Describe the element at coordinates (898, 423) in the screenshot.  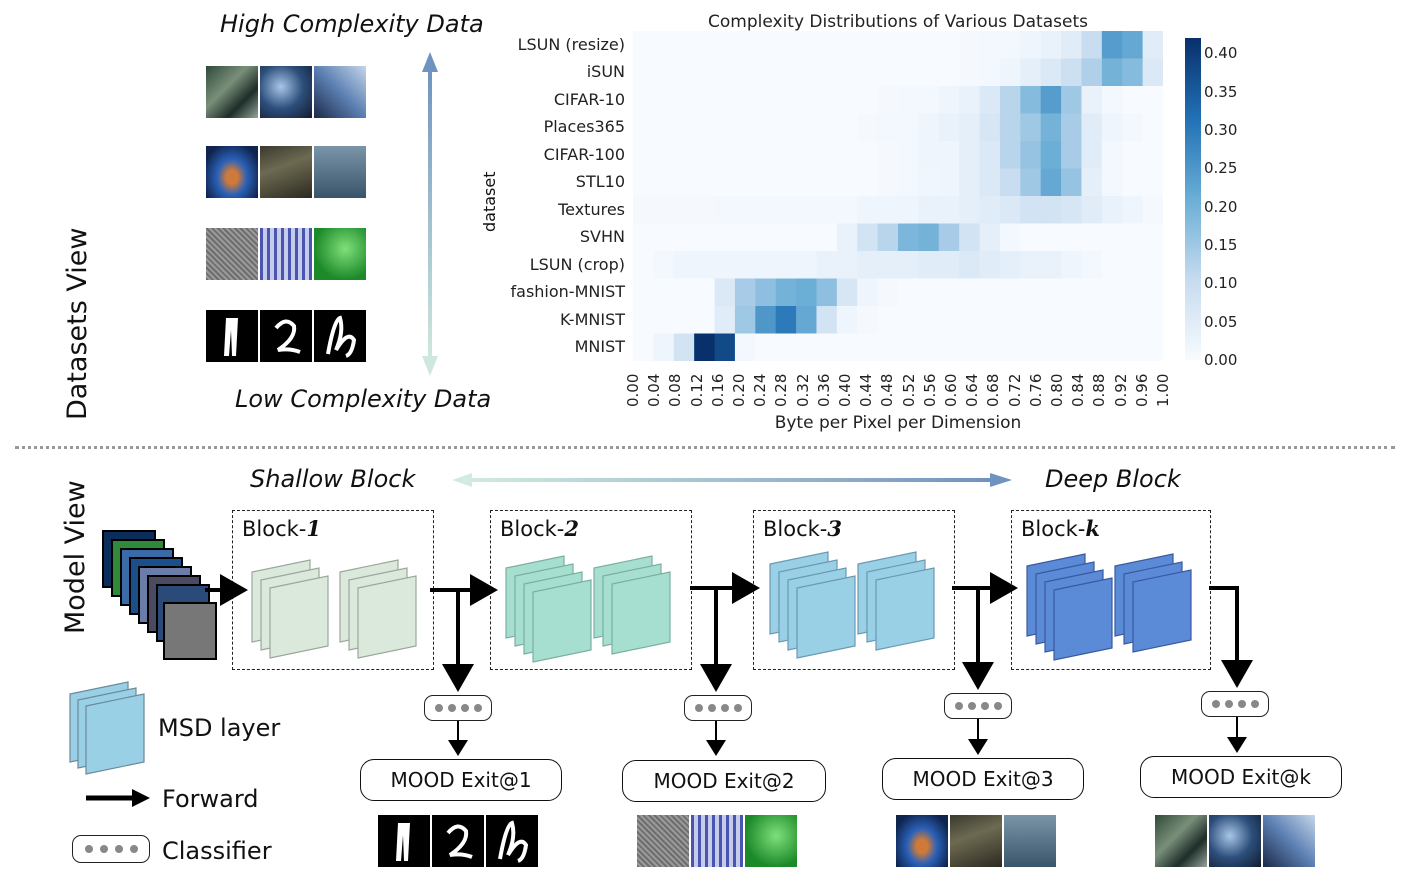
I see `heatmap-x-axis-label: Byte per Pixel per Dimension` at that location.